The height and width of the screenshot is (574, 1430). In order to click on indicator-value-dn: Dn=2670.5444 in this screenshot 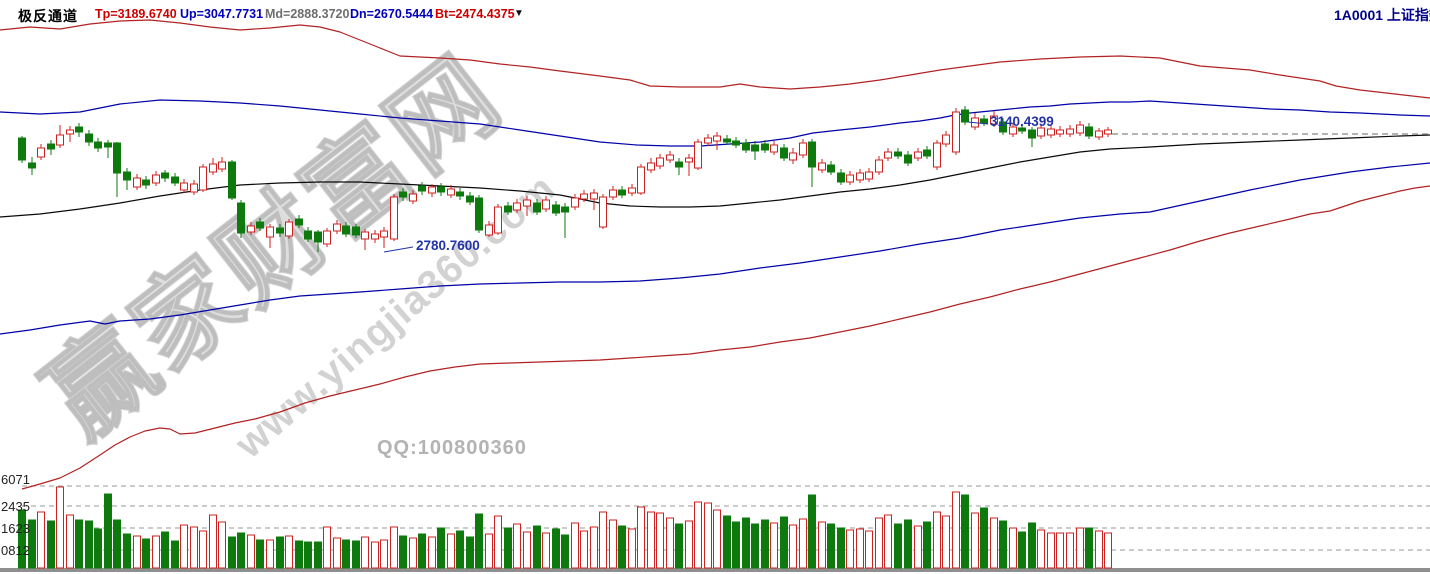, I will do `click(392, 14)`.